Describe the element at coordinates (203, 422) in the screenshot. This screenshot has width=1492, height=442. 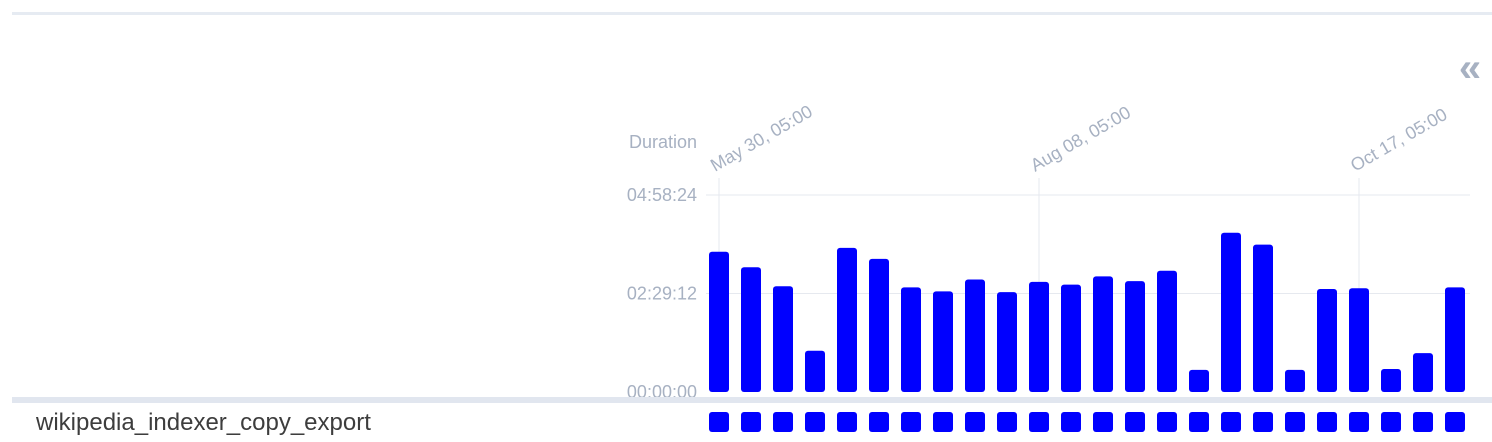
I see `dag-row-name: wikipedia_indexer_copy_export` at that location.